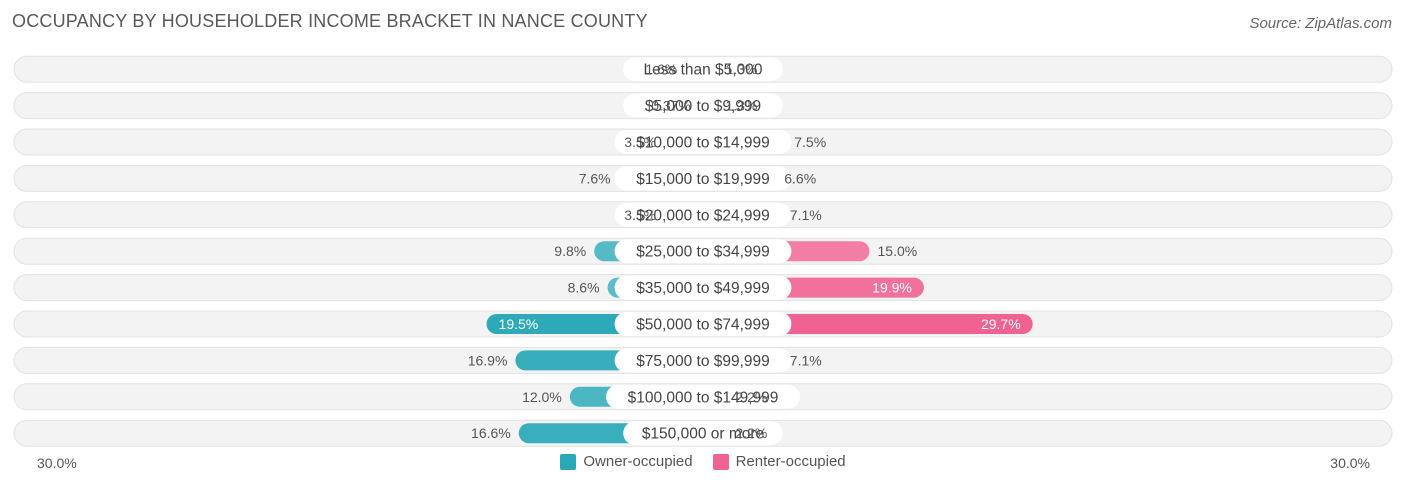 Image resolution: width=1406 pixels, height=487 pixels. What do you see at coordinates (491, 433) in the screenshot?
I see `owner-value-label: 16.6%` at bounding box center [491, 433].